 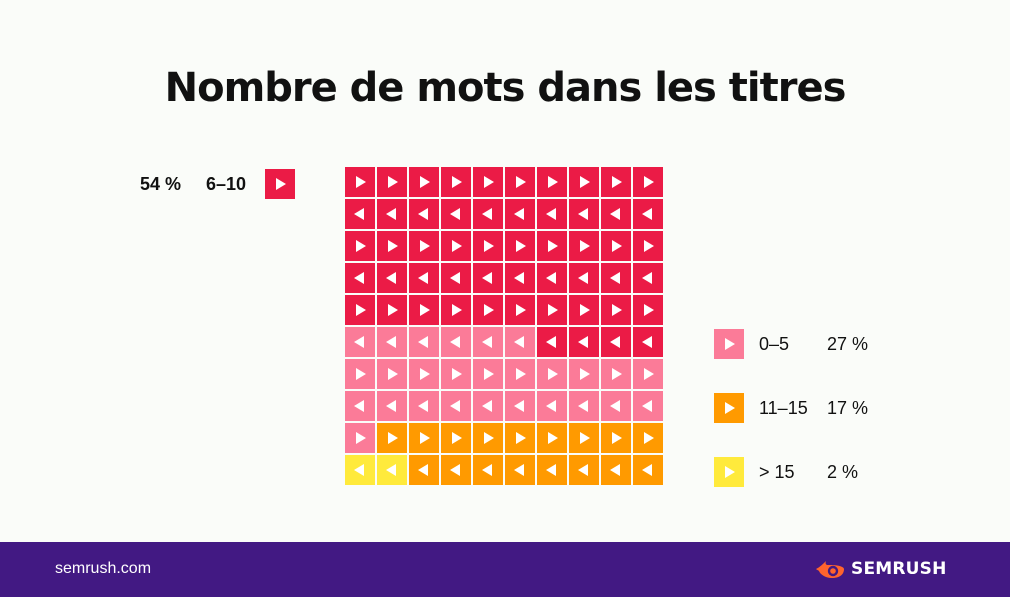 What do you see at coordinates (848, 343) in the screenshot?
I see `legend-percent: 27 %` at bounding box center [848, 343].